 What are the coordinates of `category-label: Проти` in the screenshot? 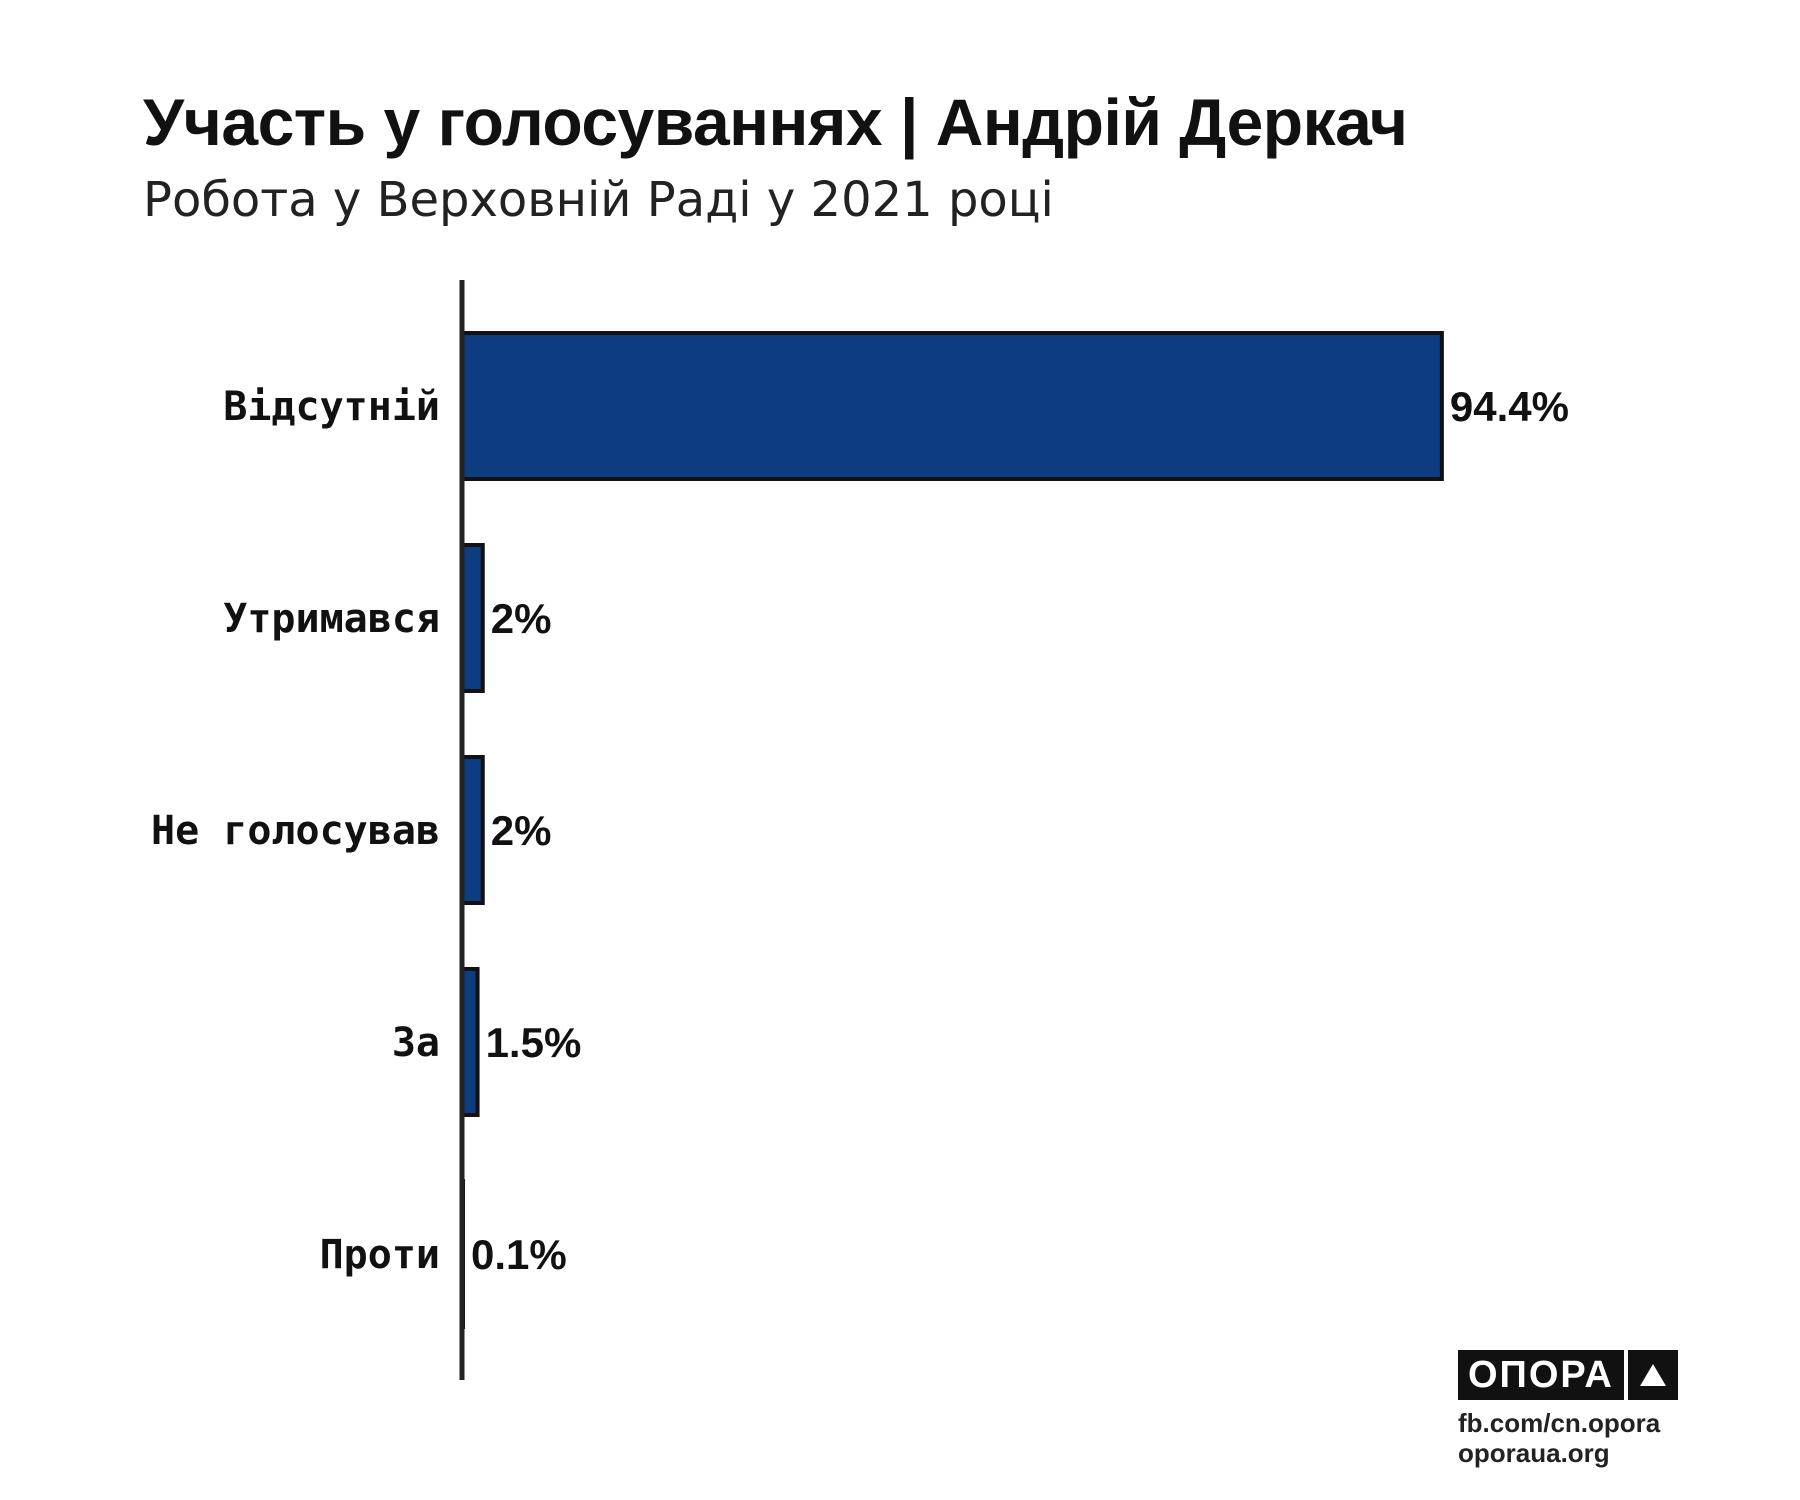 It's located at (380, 1255).